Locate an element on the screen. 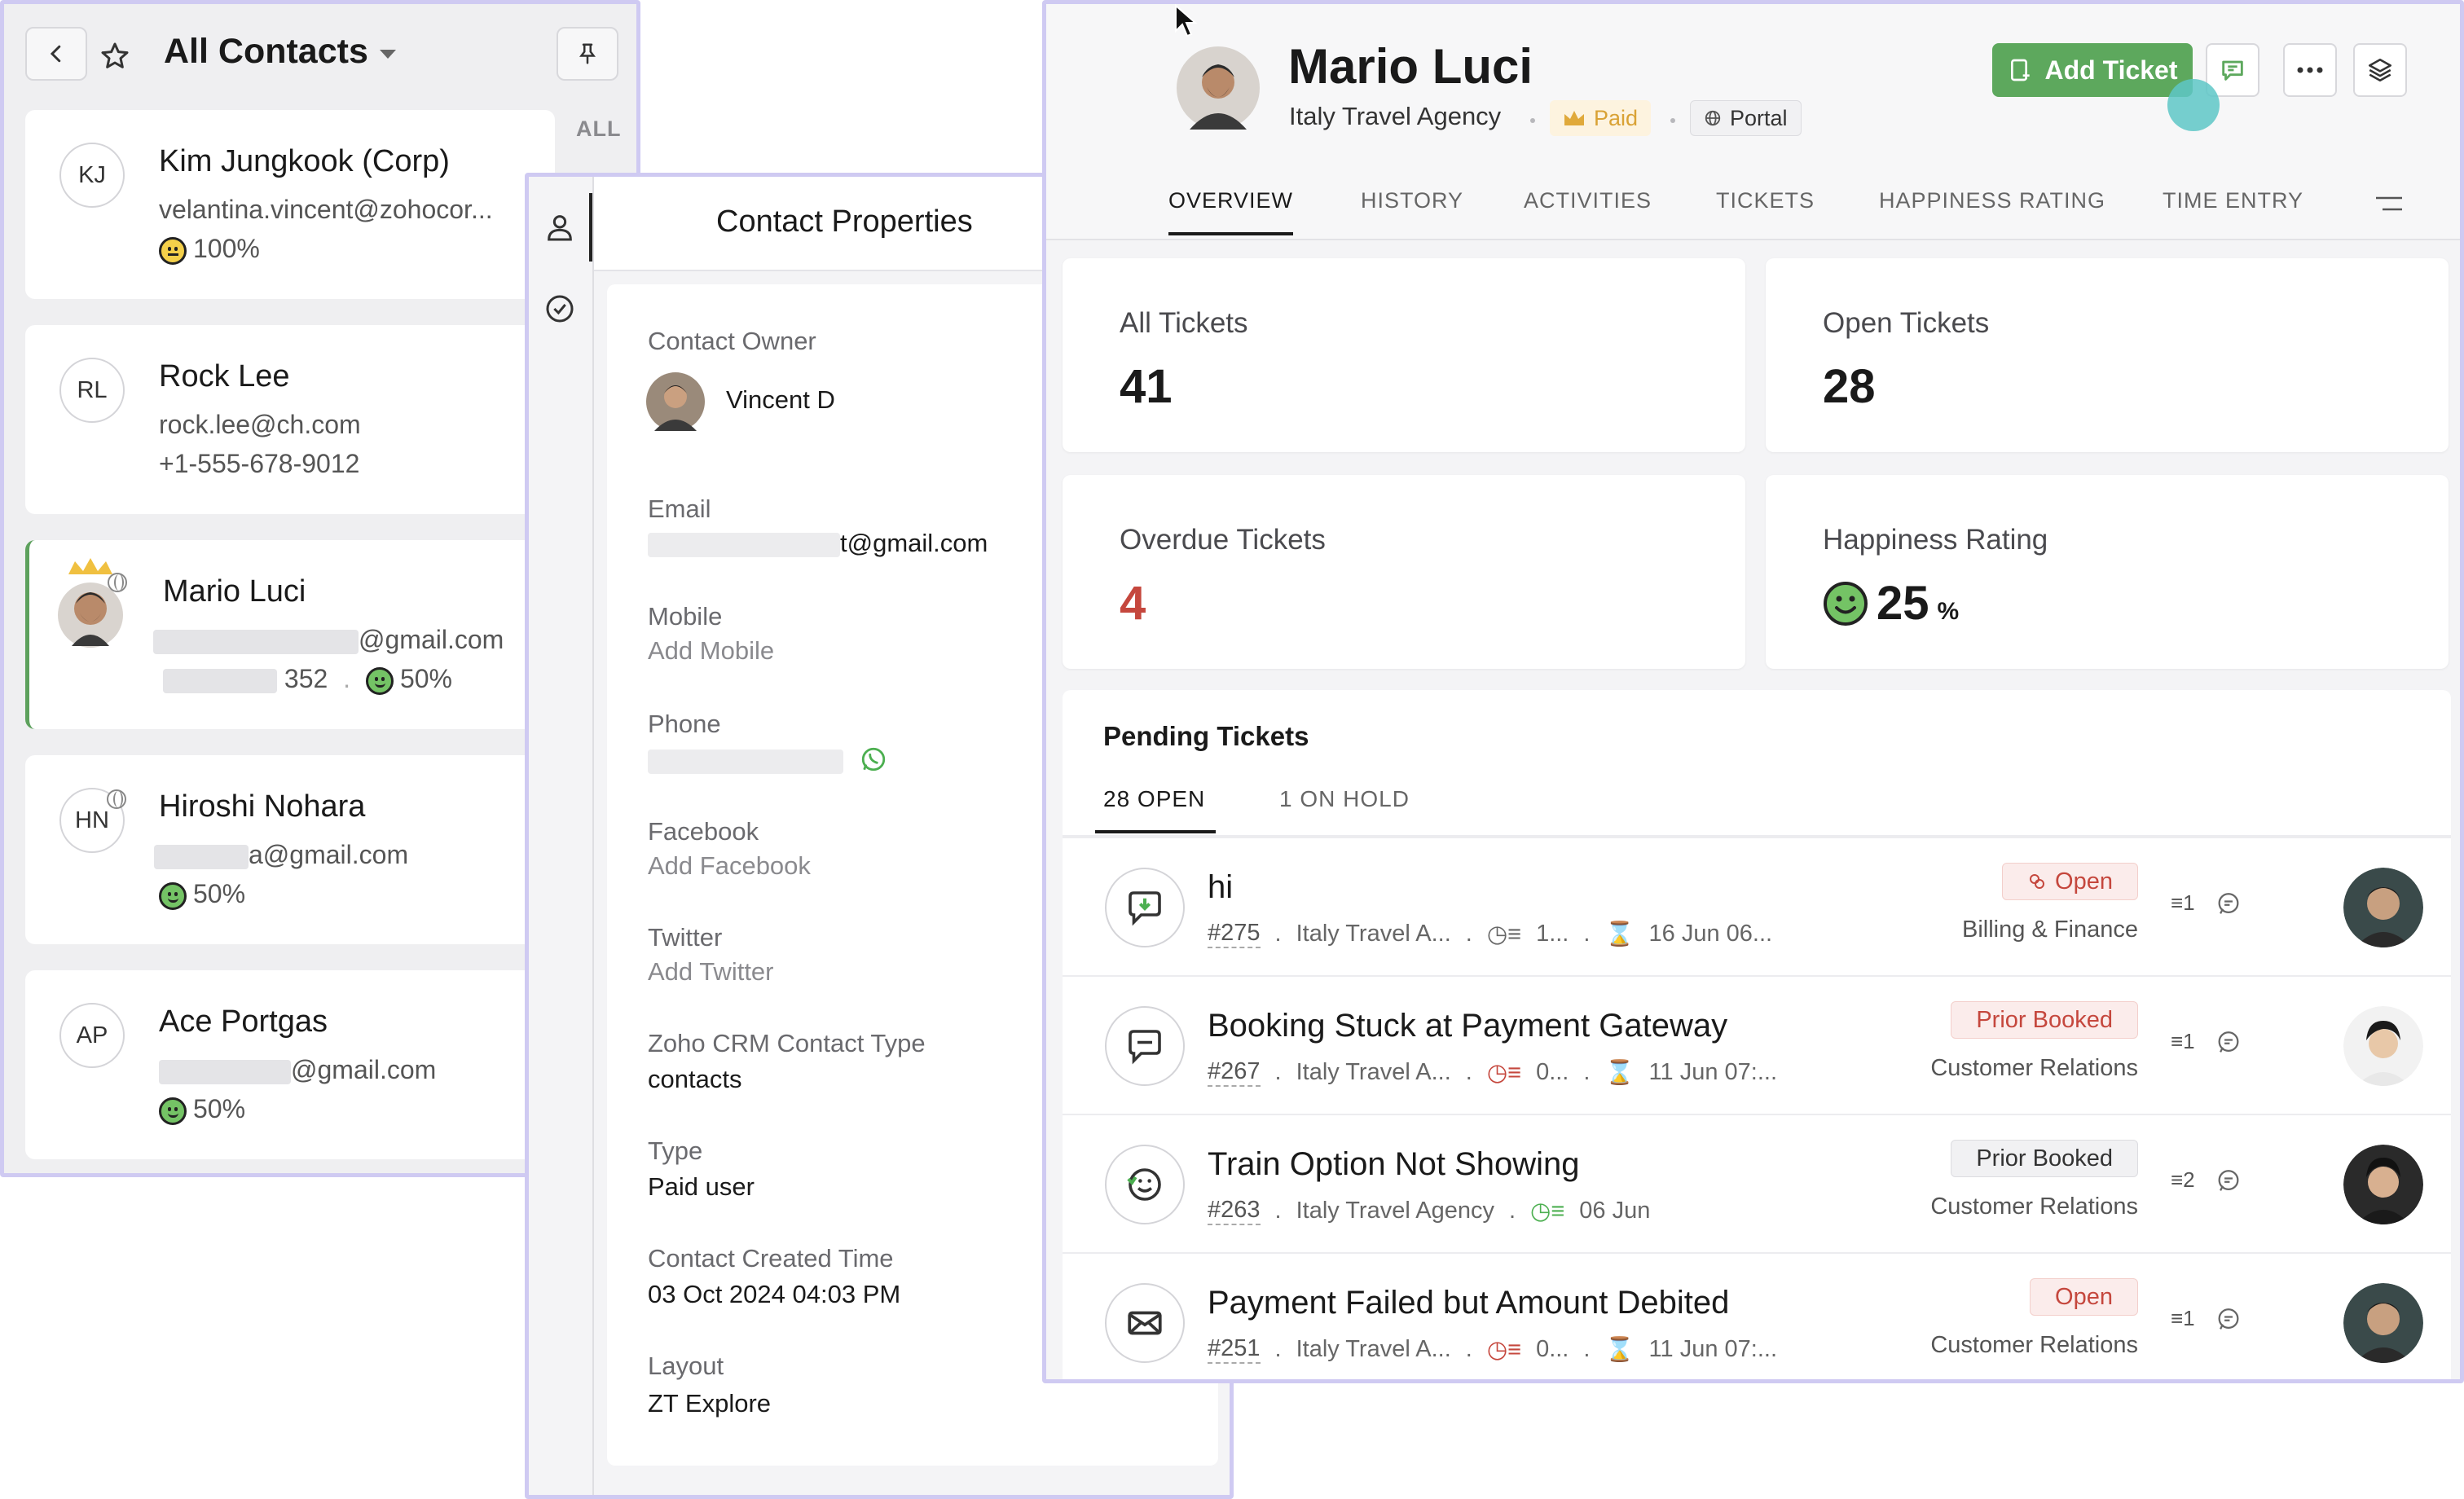 This screenshot has width=2464, height=1499. crm-type-label: Zoho CRM Contact Type is located at coordinates (787, 1043).